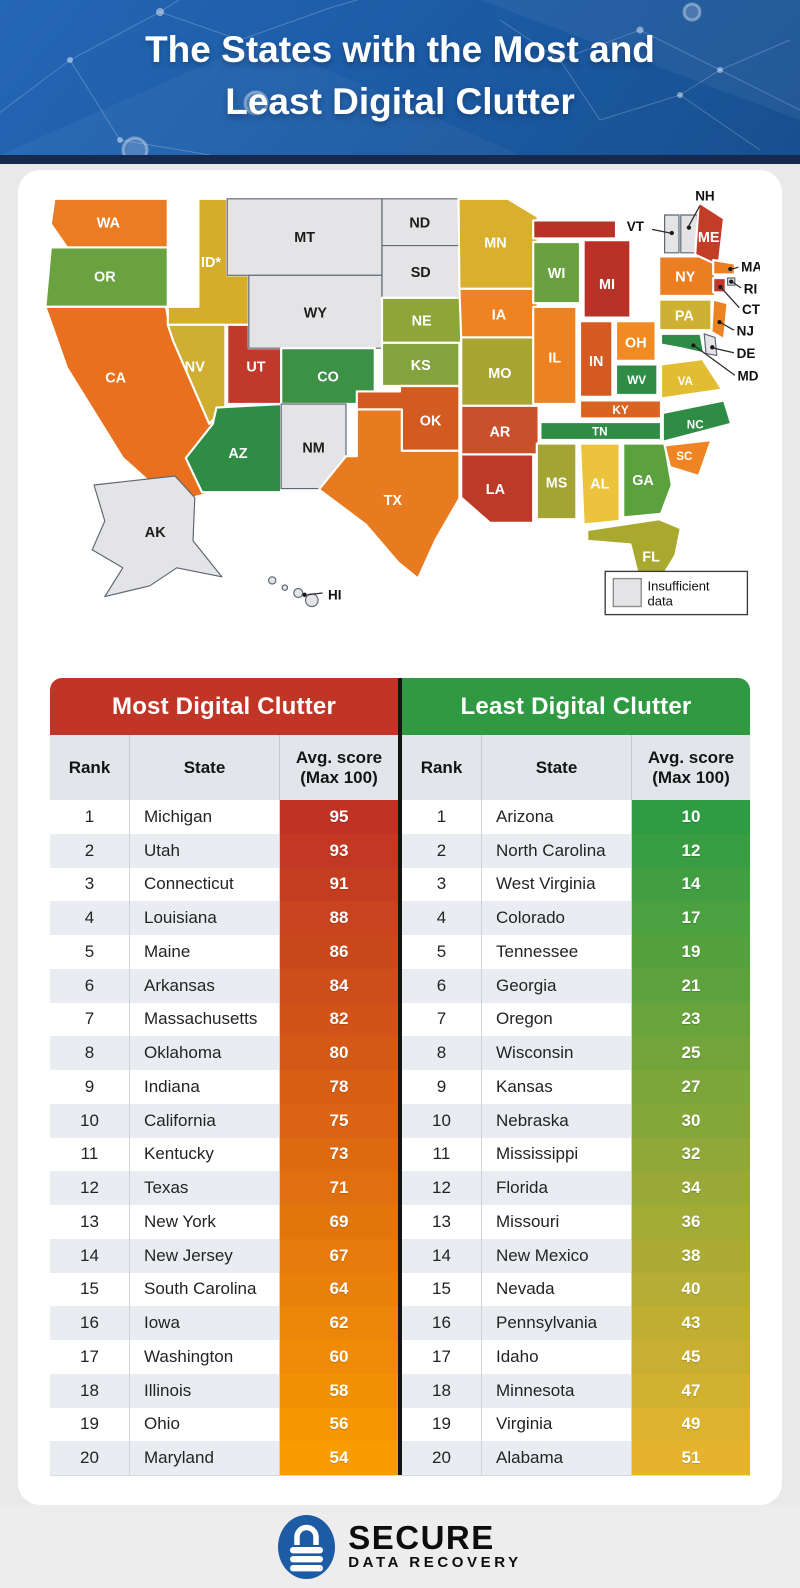 The width and height of the screenshot is (800, 1588). What do you see at coordinates (557, 1255) in the screenshot?
I see `state-cell: New Mexico` at bounding box center [557, 1255].